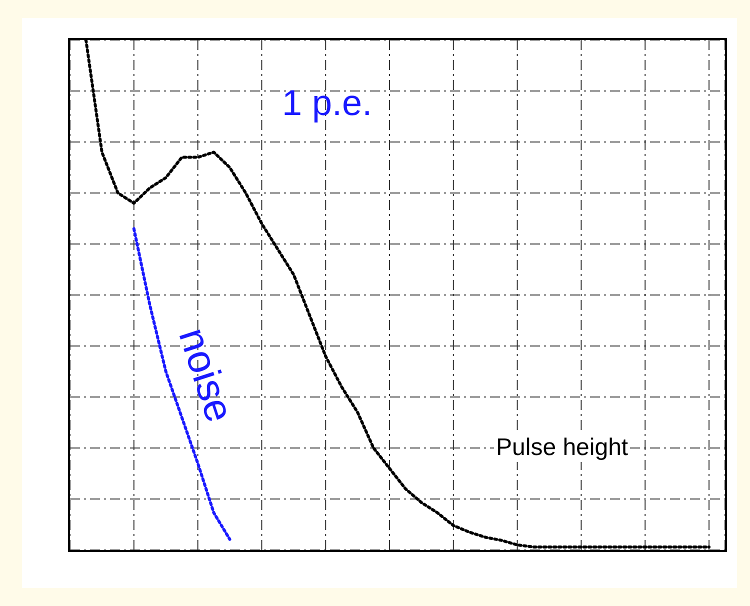  I want to click on x-axis-title: Pulse height, so click(562, 448).